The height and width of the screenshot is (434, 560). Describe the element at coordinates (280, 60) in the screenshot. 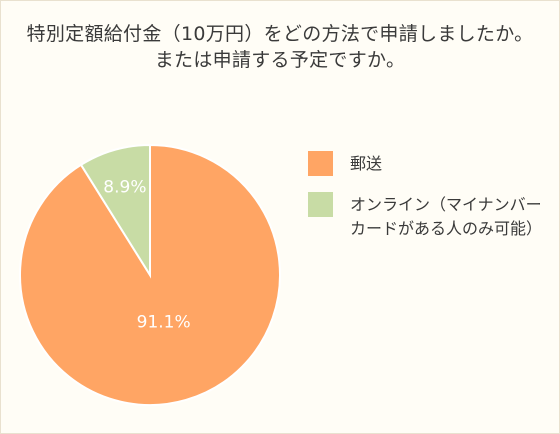

I see `chart-title-line-2: または申請する予定ですか。` at that location.